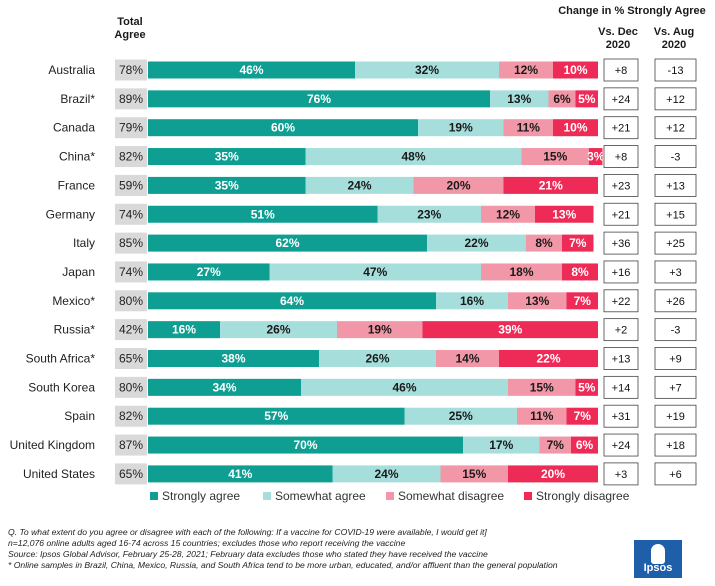  I want to click on data-label-strongly-agree: 46%, so click(251, 70).